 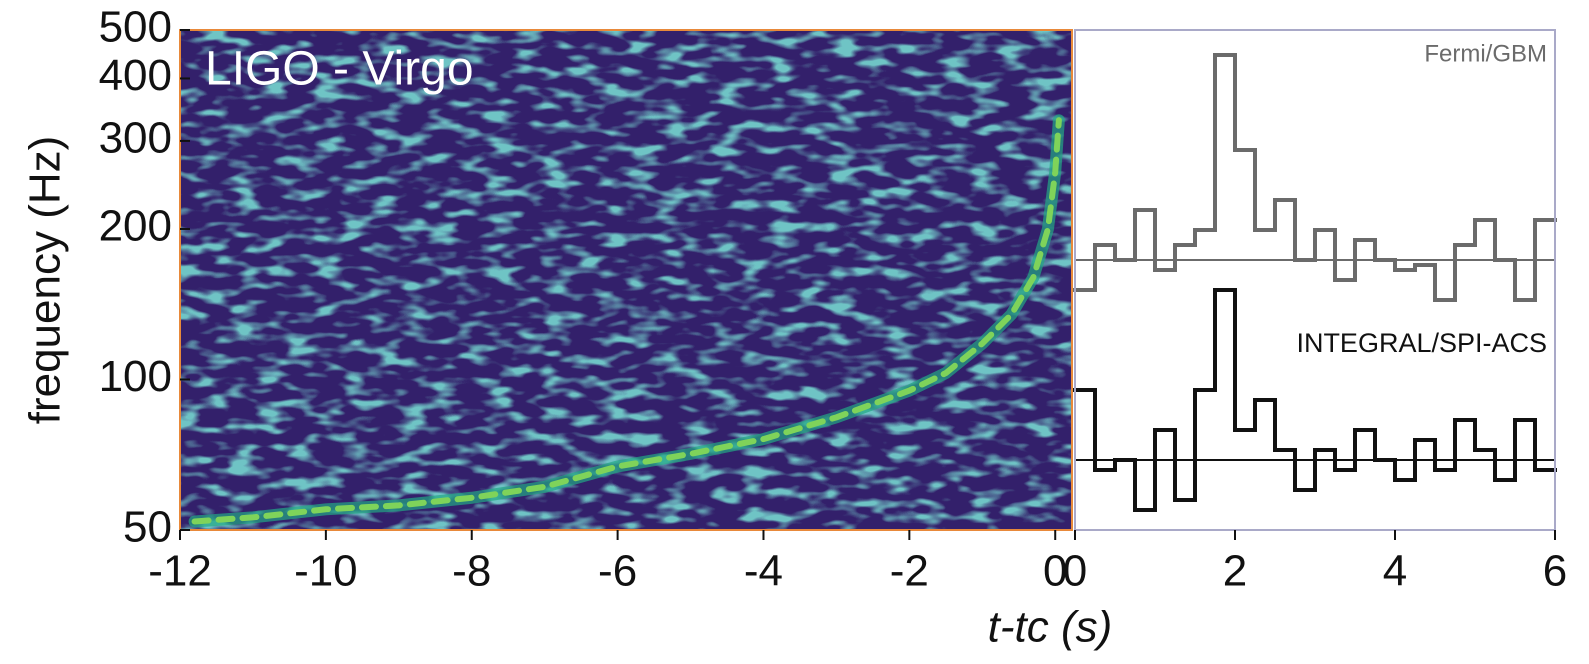 What do you see at coordinates (45, 280) in the screenshot?
I see `y-axis-label: frequency (Hz)` at bounding box center [45, 280].